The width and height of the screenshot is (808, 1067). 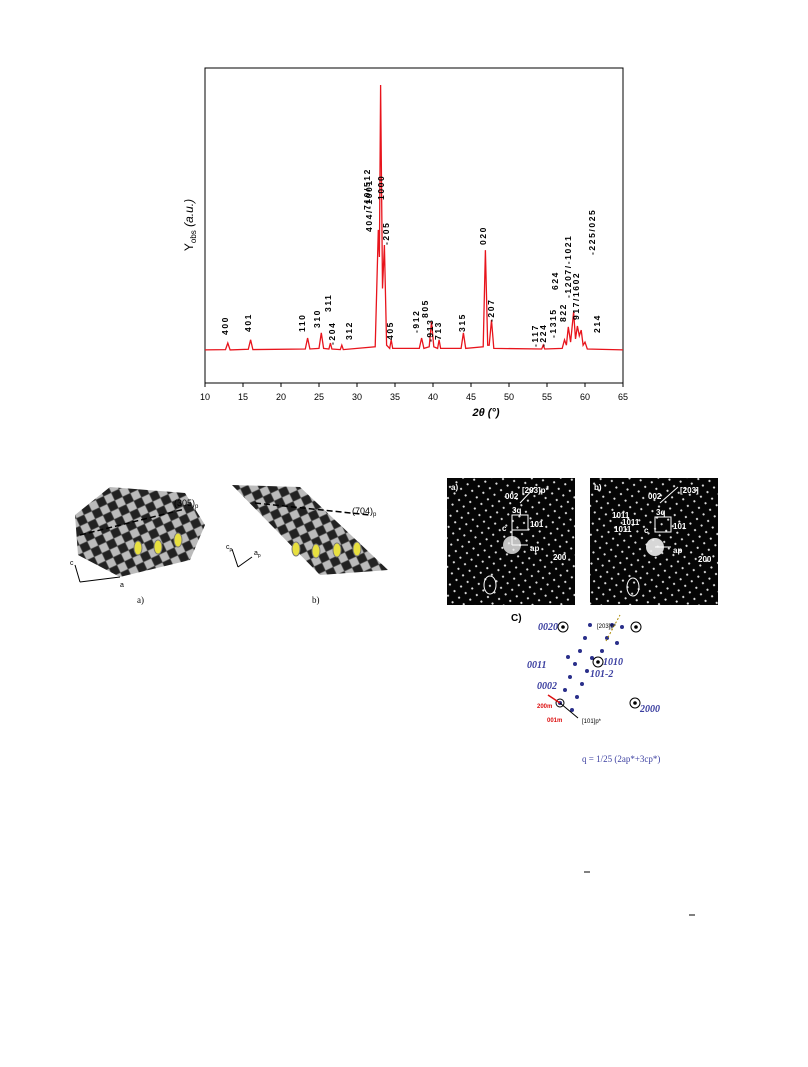 I want to click on x-tick-label: 40, so click(x=433, y=397).